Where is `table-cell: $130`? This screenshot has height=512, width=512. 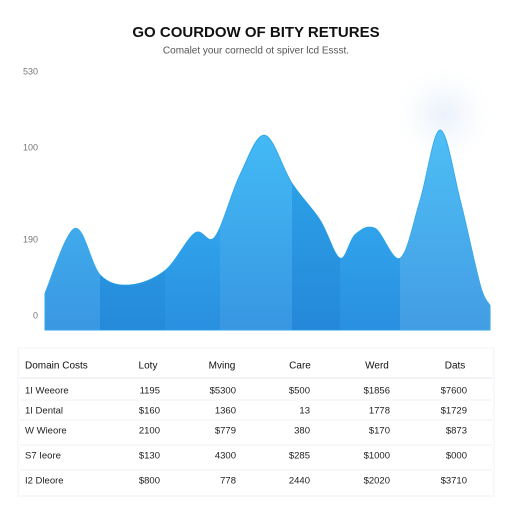 table-cell: $130 is located at coordinates (149, 456).